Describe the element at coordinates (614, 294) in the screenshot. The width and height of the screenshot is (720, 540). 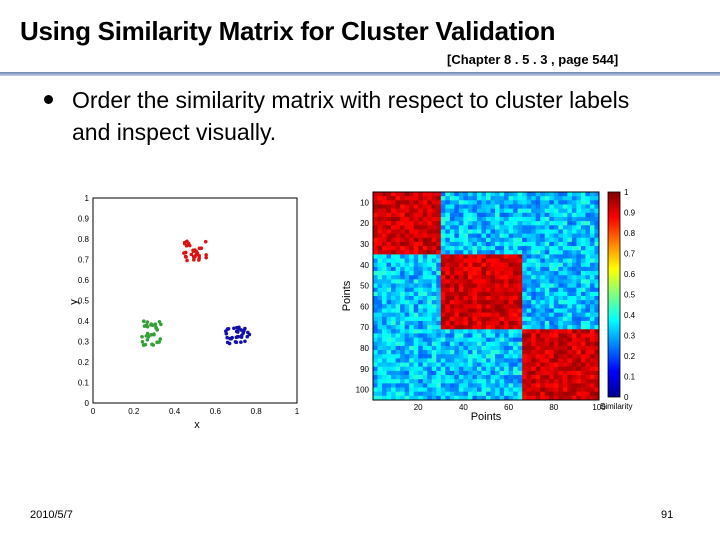
I see `colorbar` at that location.